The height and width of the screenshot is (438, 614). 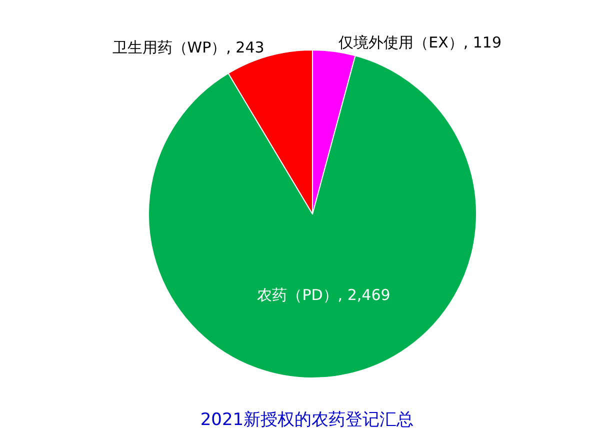 What do you see at coordinates (420, 43) in the screenshot?
I see `slice-label: 仅境外使用（EX）, 119` at bounding box center [420, 43].